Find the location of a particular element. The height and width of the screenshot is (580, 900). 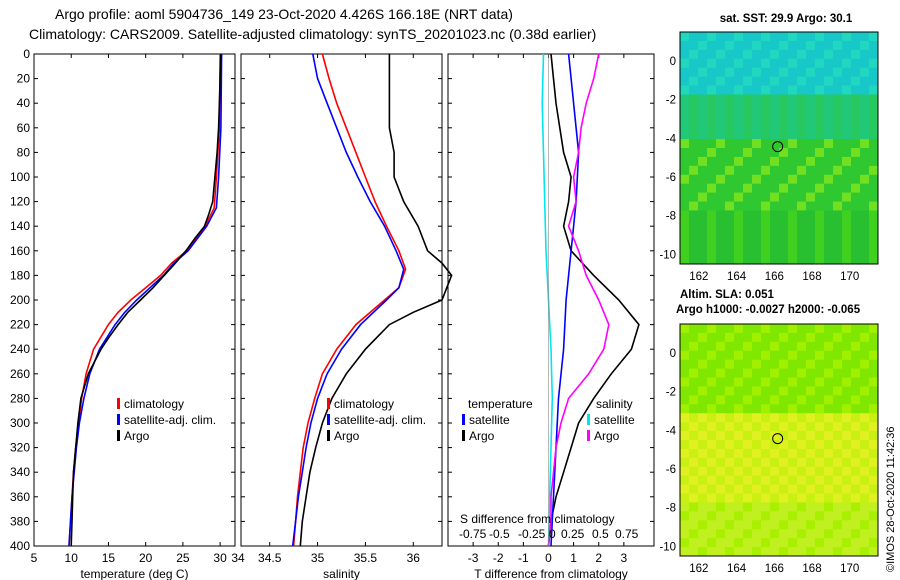

series-line-salinity-Argo is located at coordinates (376, 300).